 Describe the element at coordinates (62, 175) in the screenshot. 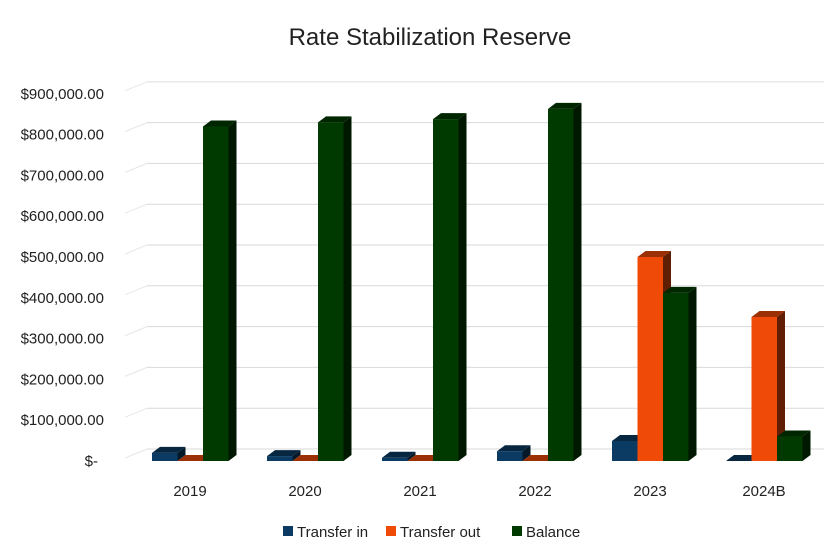

I see `y-tick-label: $700,000.00` at that location.